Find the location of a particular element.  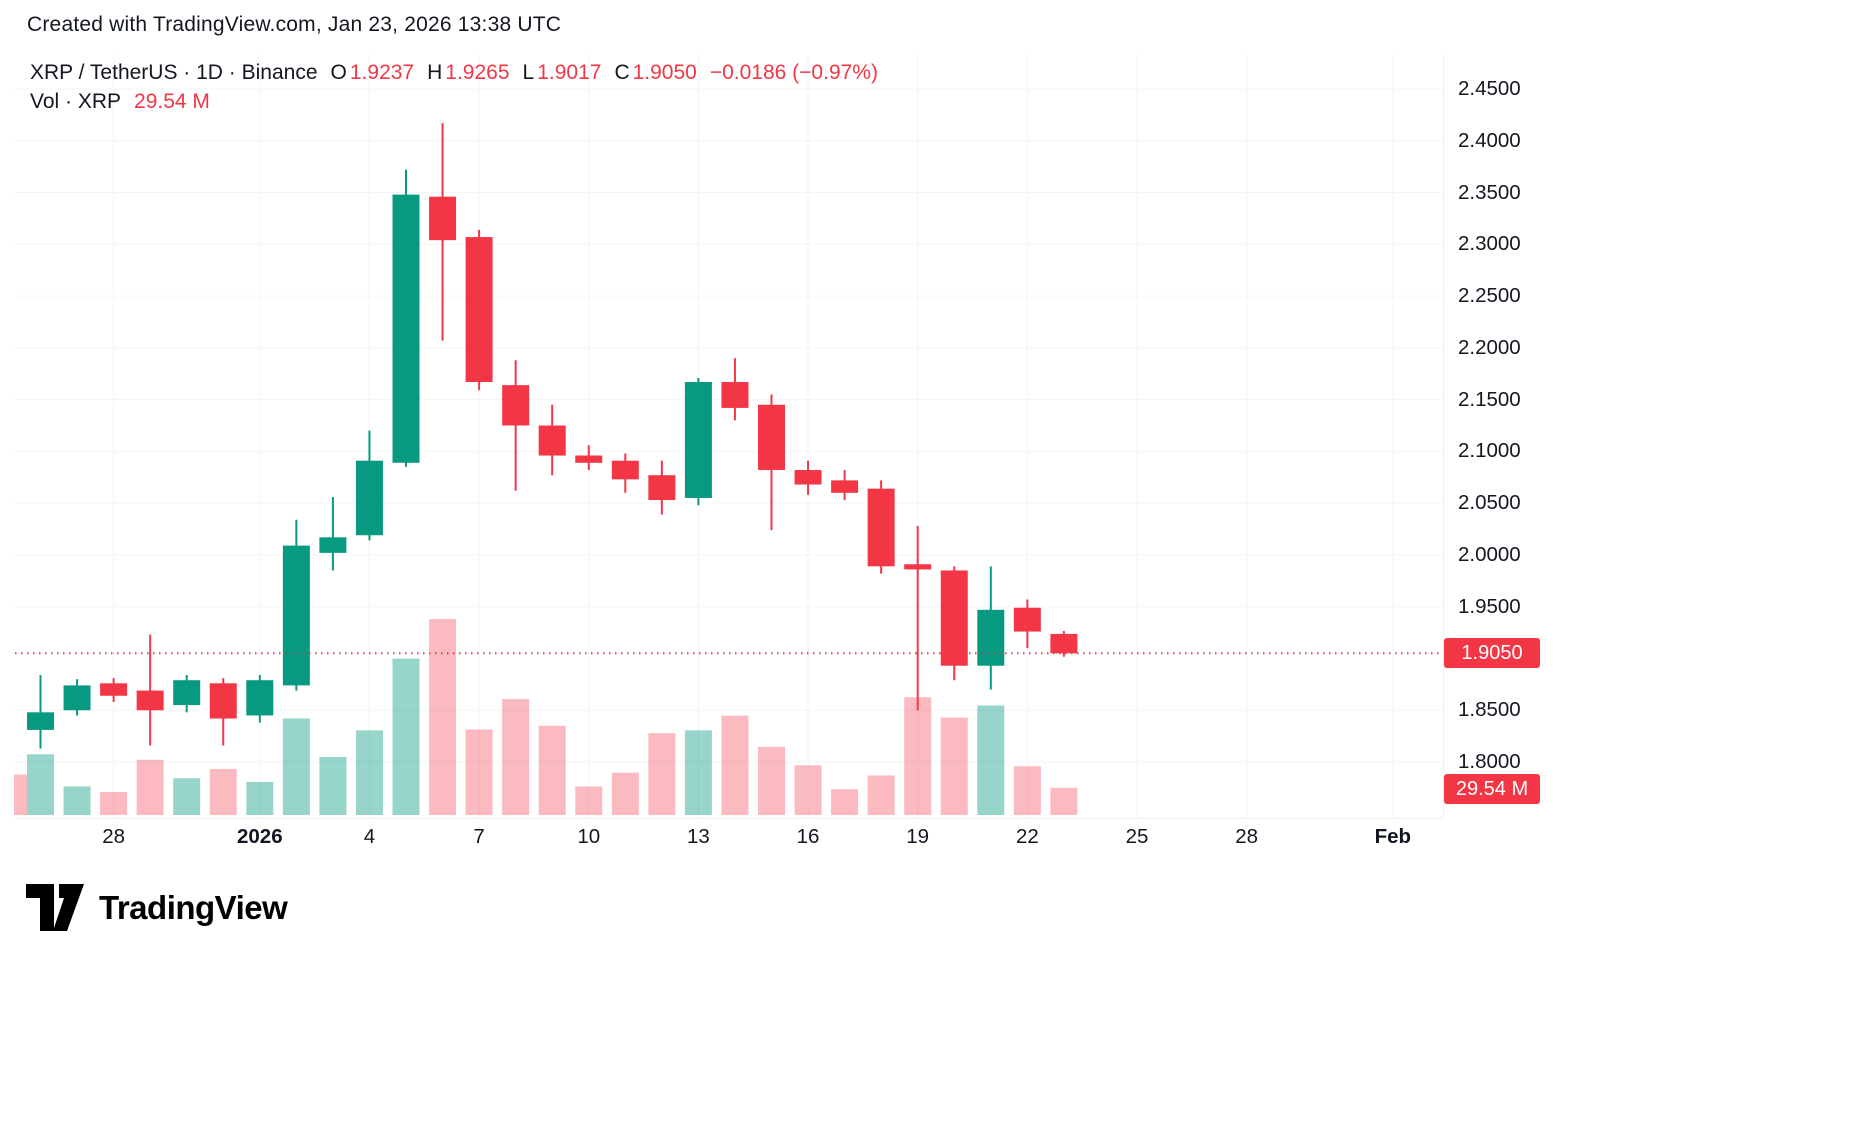

tradingview-logo-link: TradingView is located at coordinates (157, 907).